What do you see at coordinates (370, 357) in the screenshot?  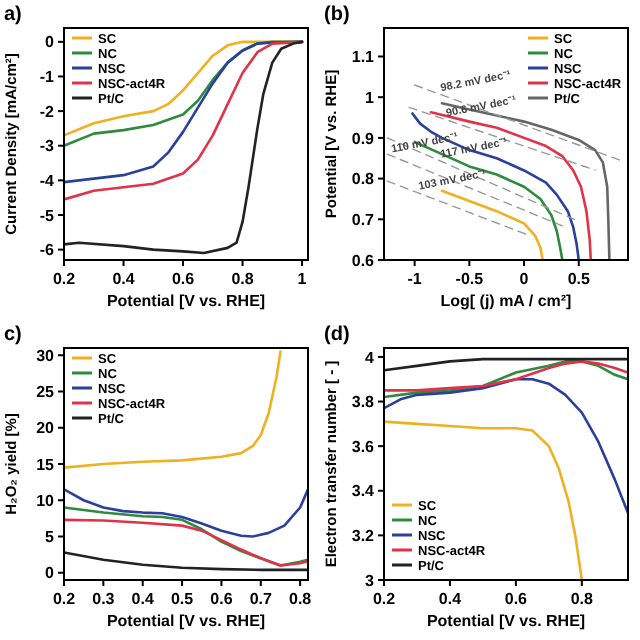 I see `y-tick-label: 4` at bounding box center [370, 357].